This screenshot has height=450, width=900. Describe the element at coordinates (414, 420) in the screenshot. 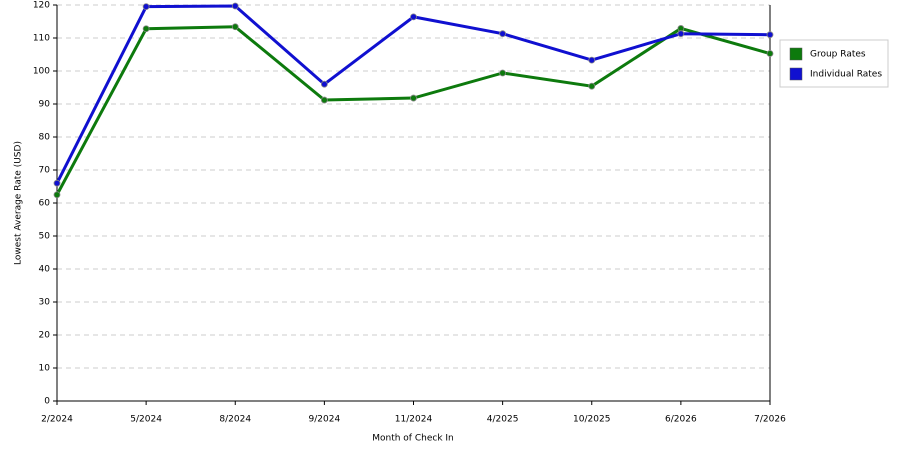

I see `x-tick-label: 11/2024` at that location.